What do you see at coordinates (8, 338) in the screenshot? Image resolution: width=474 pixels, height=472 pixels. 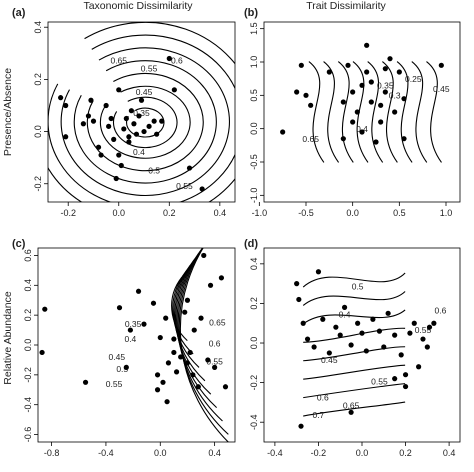 I see `row-label-abundance: Relative Abundance` at bounding box center [8, 338].